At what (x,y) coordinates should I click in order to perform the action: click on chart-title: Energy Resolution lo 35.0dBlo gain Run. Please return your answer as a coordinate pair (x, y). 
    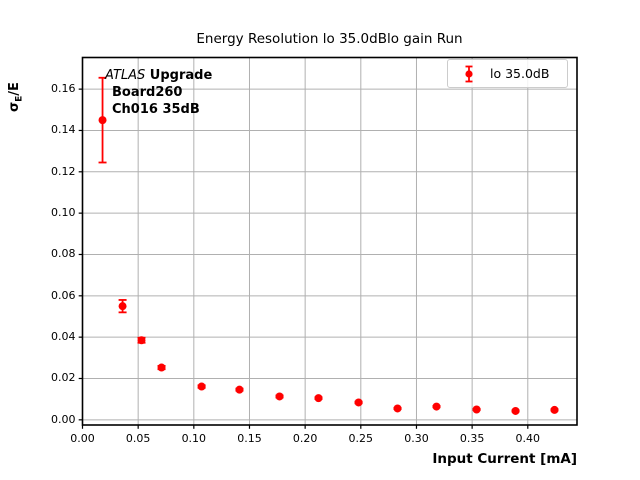
    Looking at the image, I should click on (329, 39).